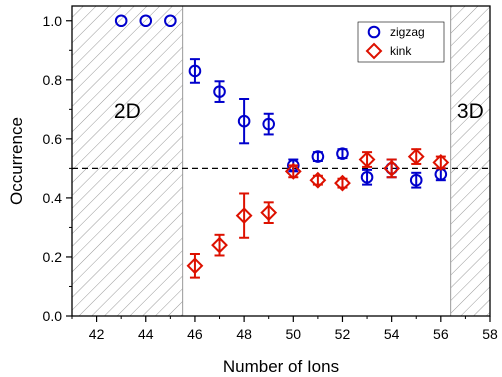 Image resolution: width=502 pixels, height=377 pixels. Describe the element at coordinates (53, 316) in the screenshot. I see `y-tick-label: 0.0` at that location.